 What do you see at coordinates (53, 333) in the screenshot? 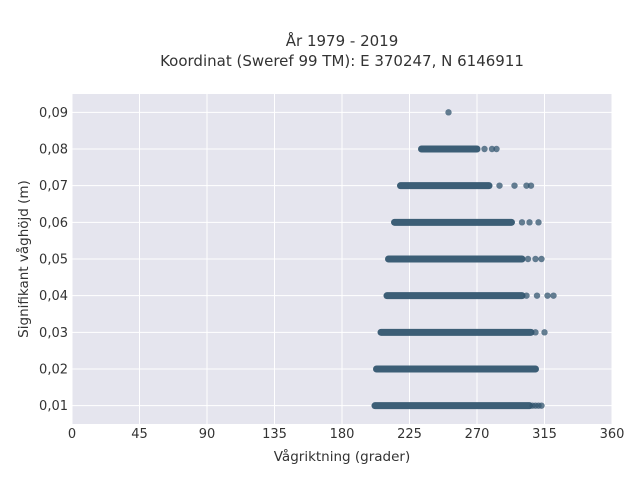
I see `y-tick-label: 0,03` at bounding box center [53, 333].